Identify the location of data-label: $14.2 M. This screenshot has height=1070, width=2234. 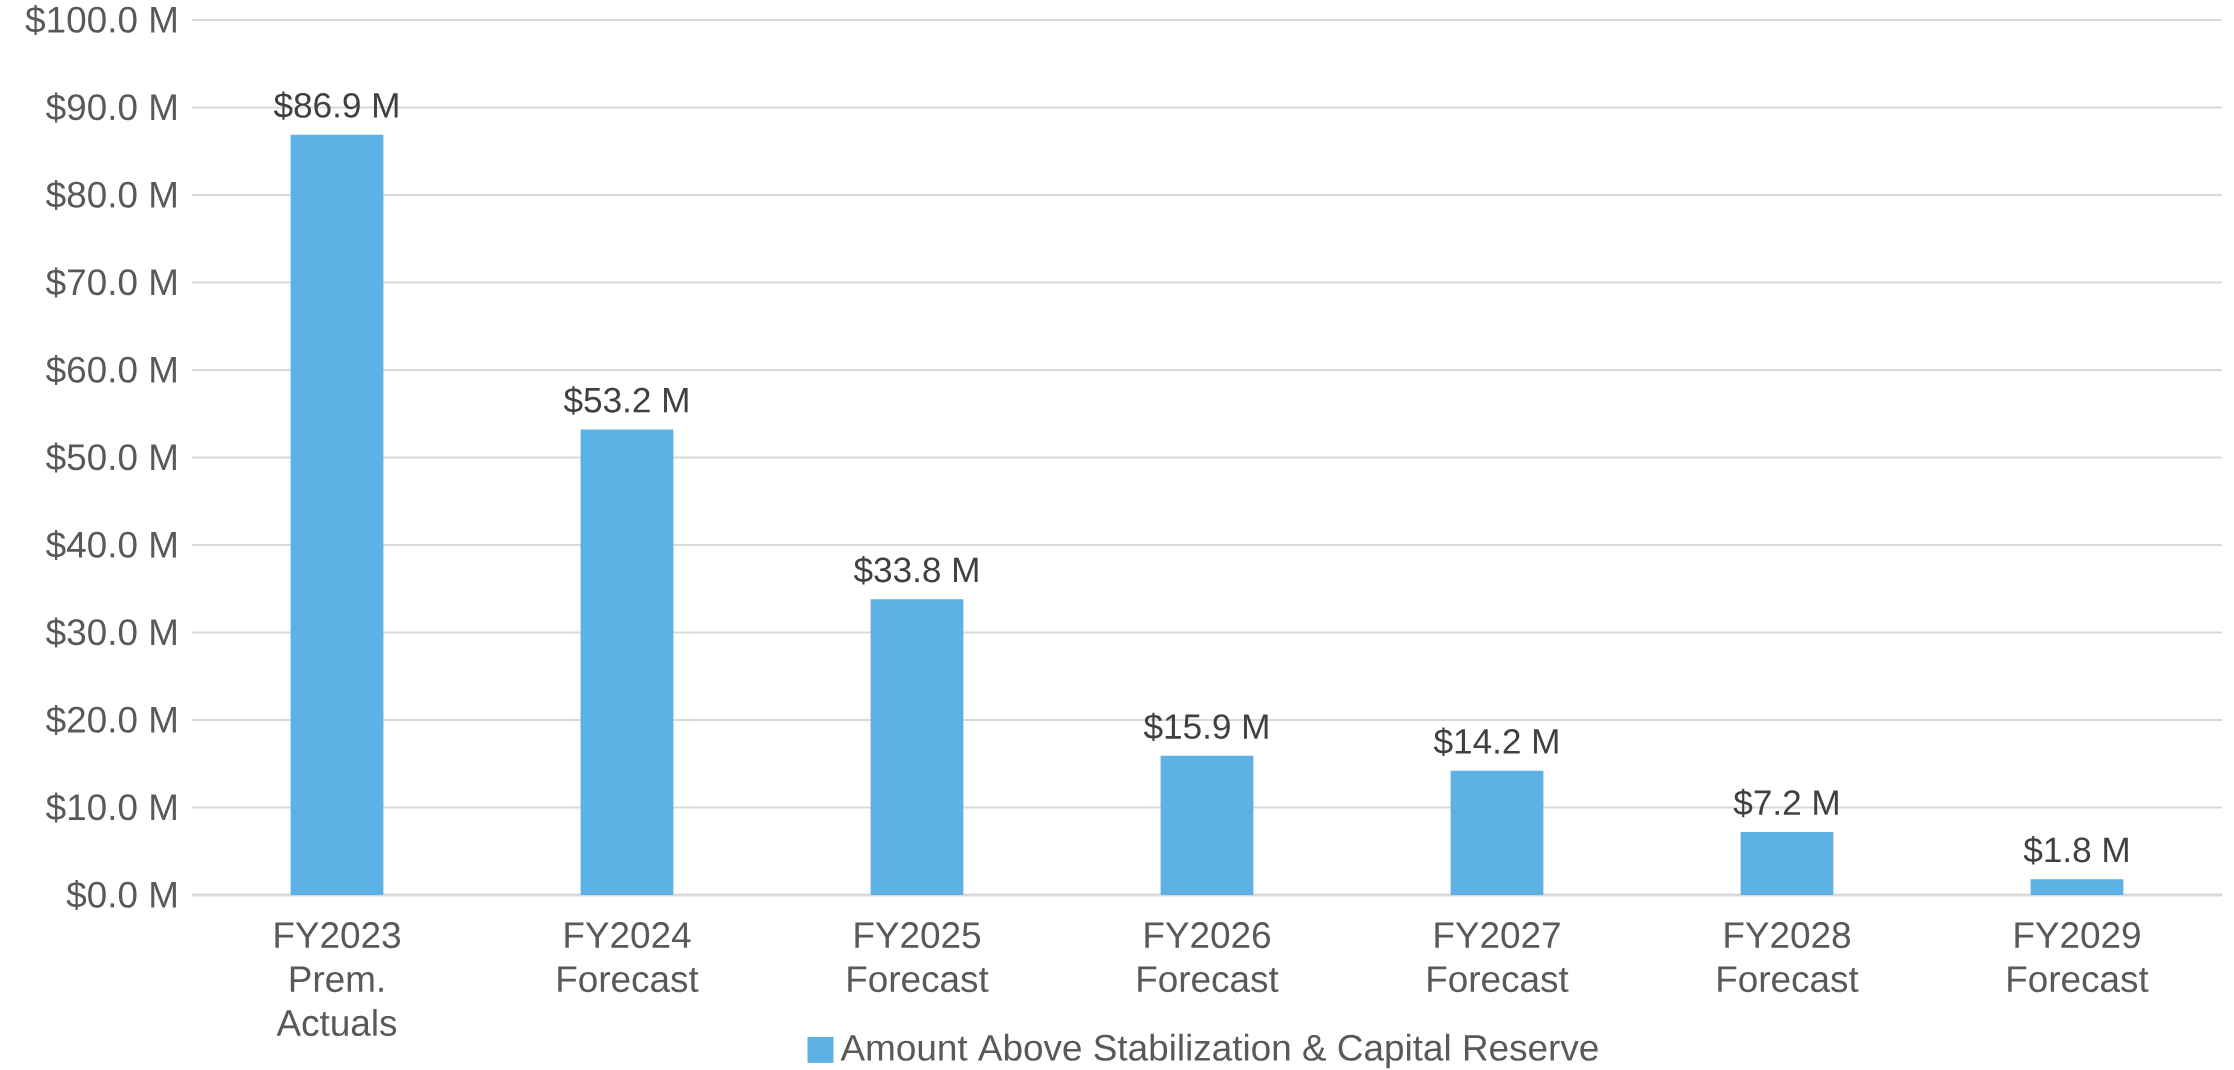
(1495, 741).